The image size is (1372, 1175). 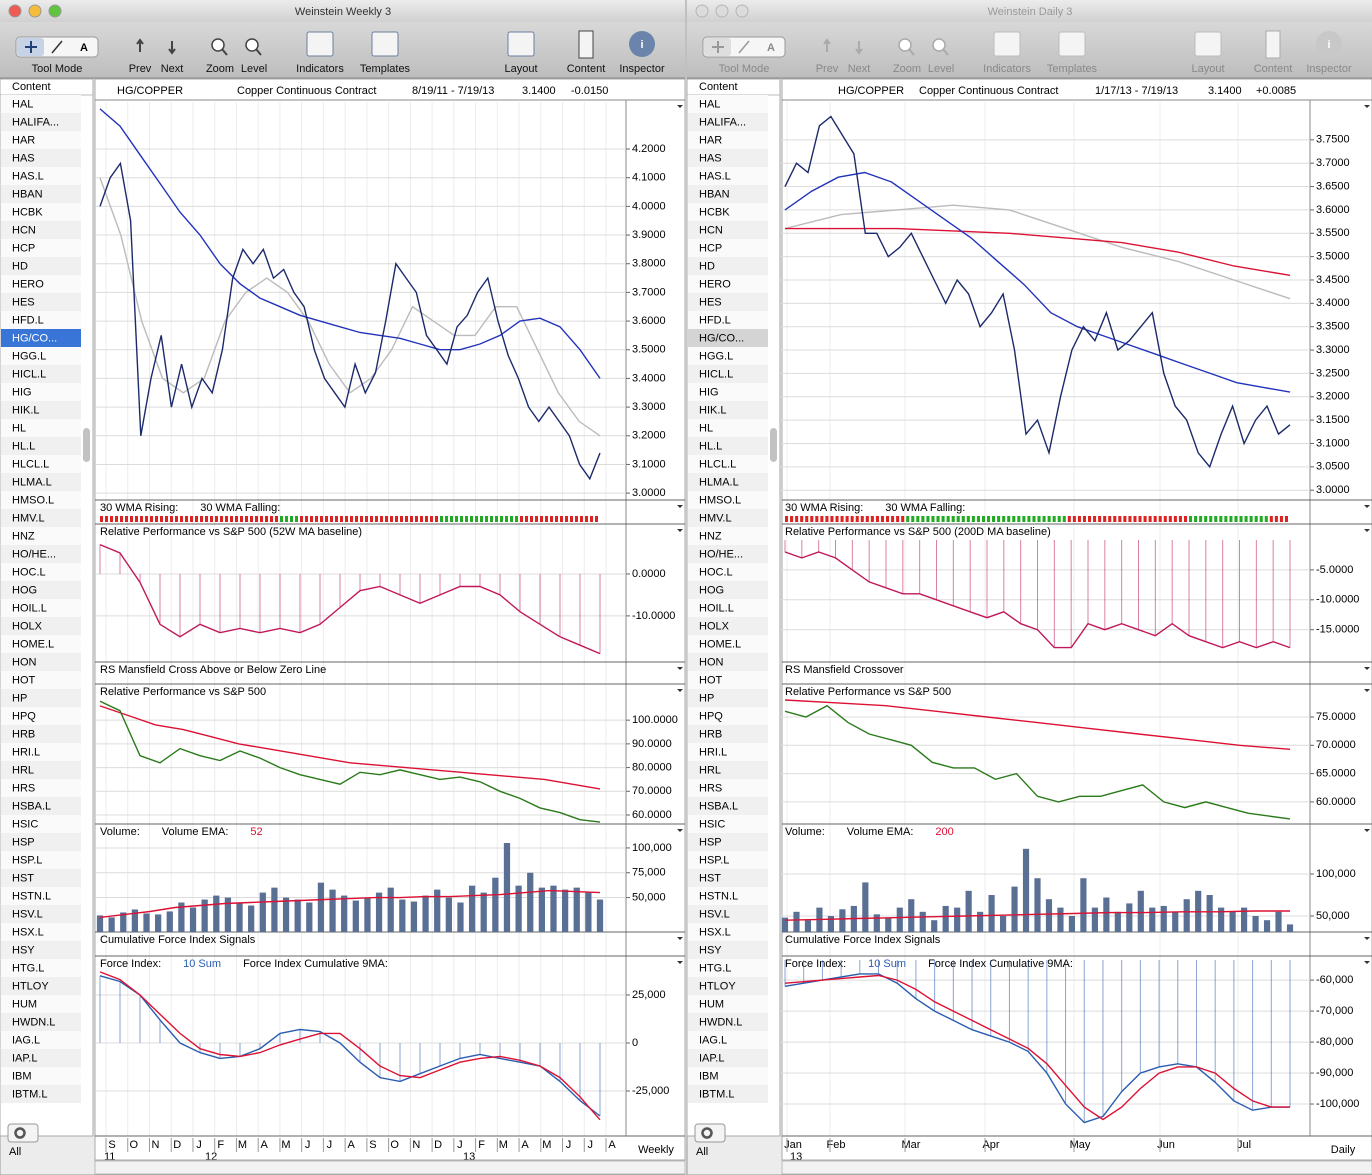 I want to click on symbol: HSIC, so click(x=25, y=824).